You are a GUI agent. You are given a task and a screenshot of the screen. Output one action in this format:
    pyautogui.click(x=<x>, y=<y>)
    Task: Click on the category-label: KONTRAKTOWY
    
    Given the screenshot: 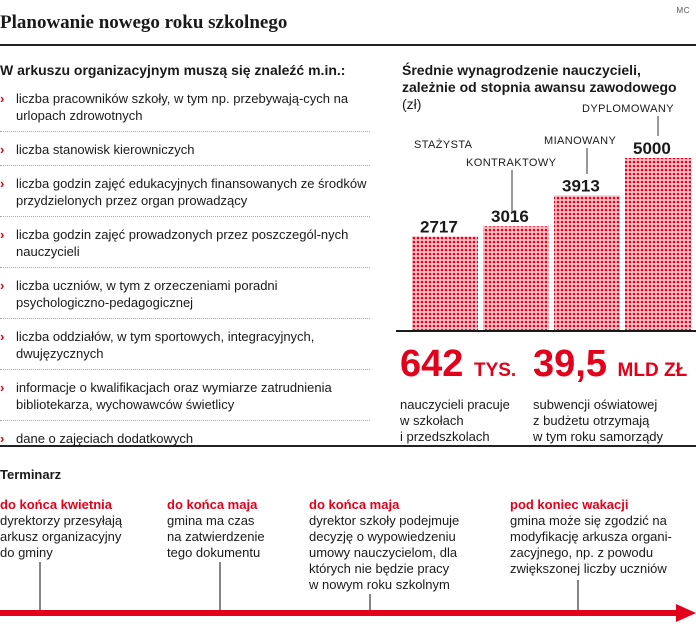 What is the action you would take?
    pyautogui.click(x=511, y=163)
    